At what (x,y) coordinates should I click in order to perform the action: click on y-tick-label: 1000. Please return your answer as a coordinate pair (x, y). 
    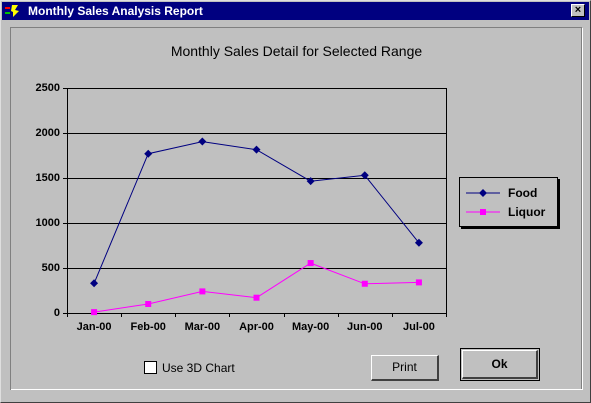
    Looking at the image, I should click on (47, 223).